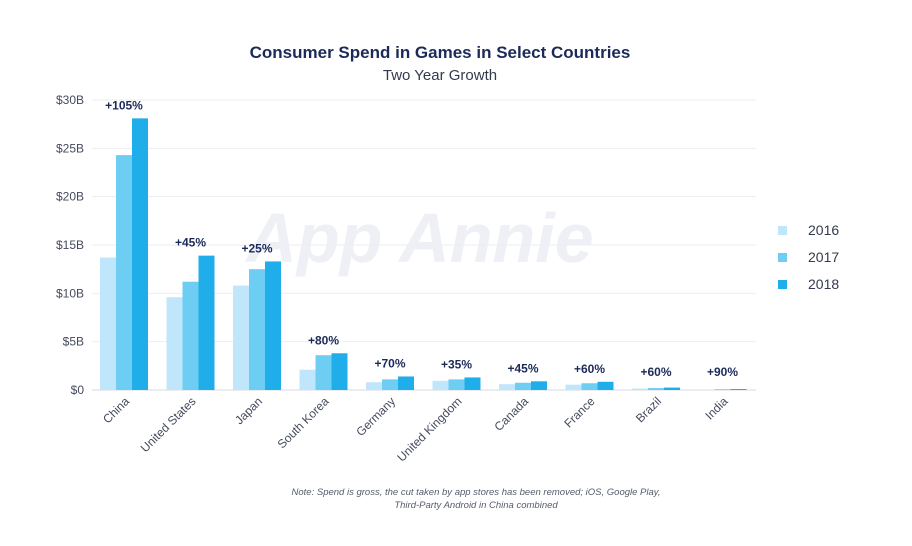 This screenshot has height=546, width=912. I want to click on x-tick-label: France, so click(579, 412).